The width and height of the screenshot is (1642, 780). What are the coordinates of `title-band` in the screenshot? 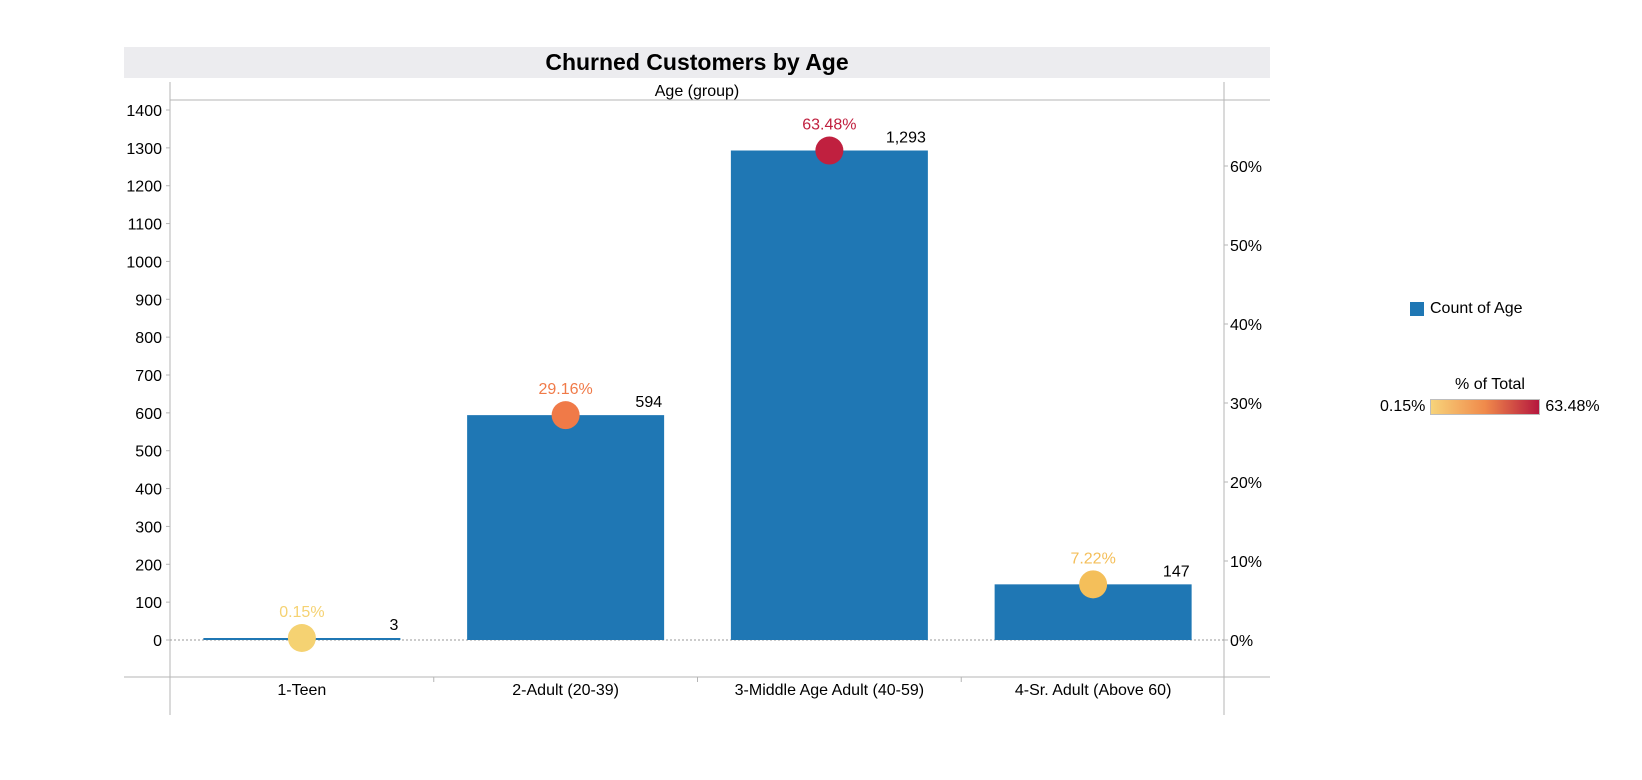 It's located at (697, 62).